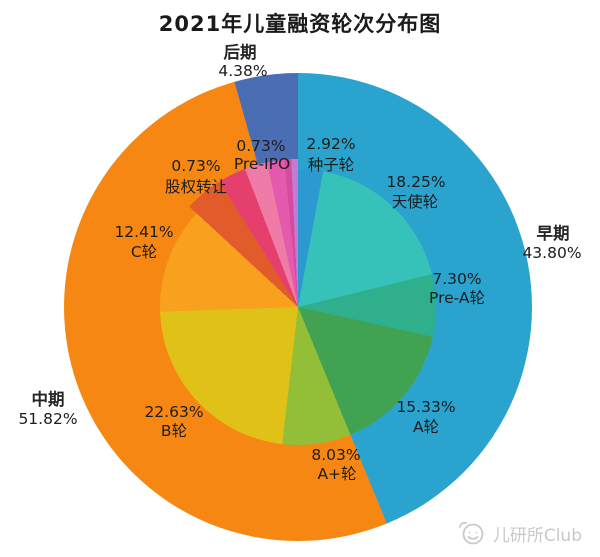 This screenshot has height=557, width=600. Describe the element at coordinates (537, 535) in the screenshot. I see `watermark-text: 儿研所Club` at that location.